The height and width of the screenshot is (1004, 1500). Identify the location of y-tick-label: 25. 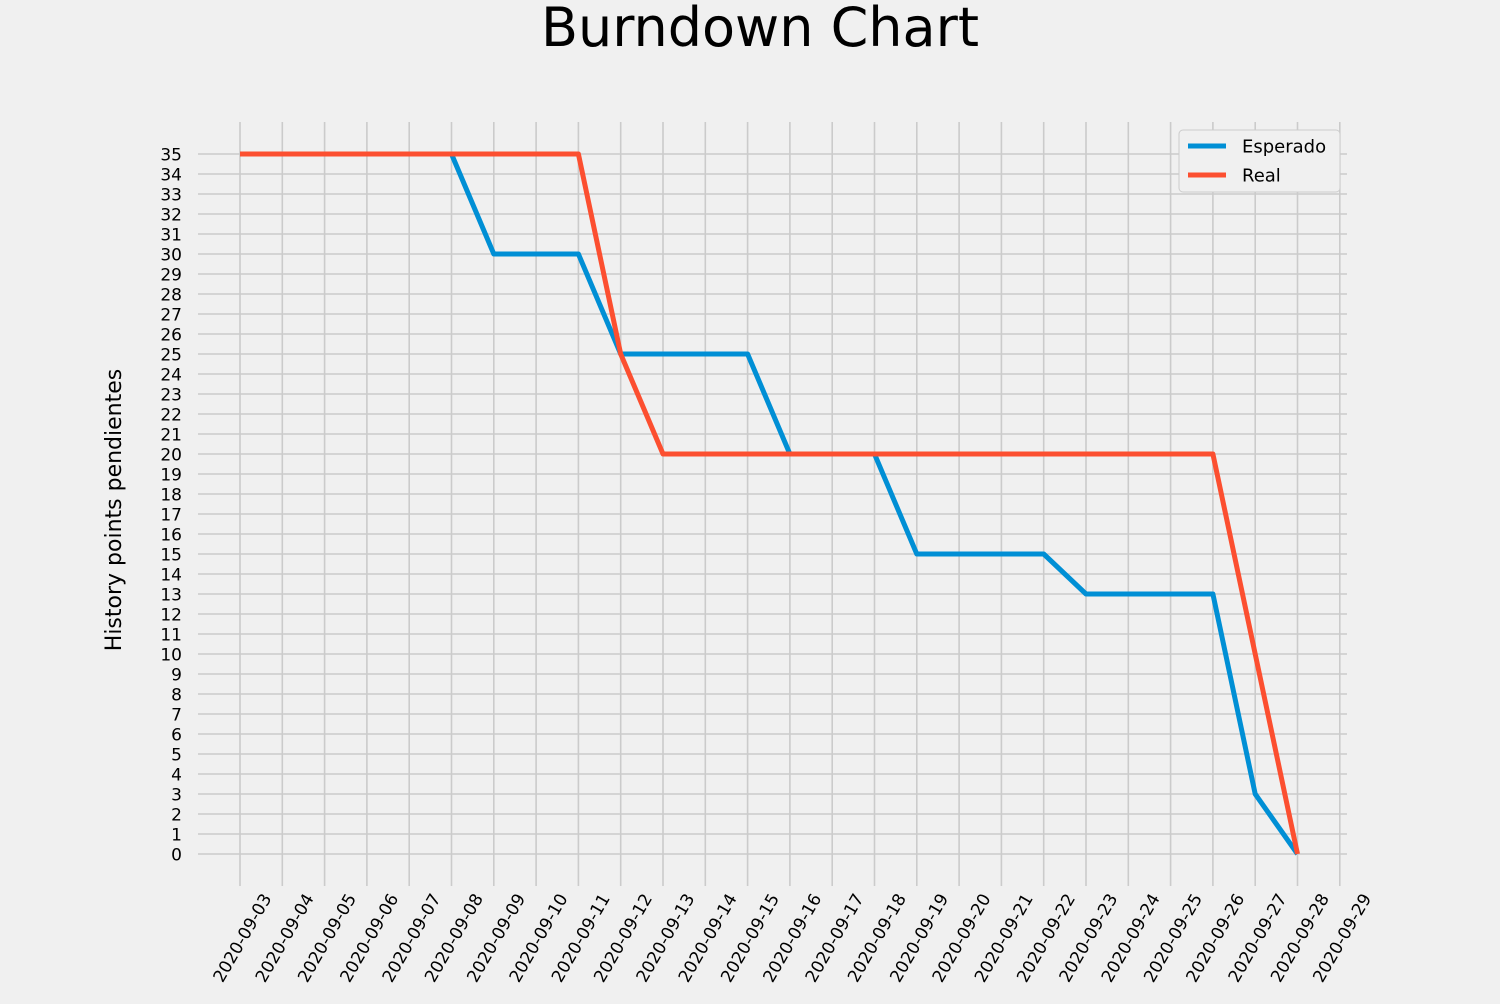
(171, 356).